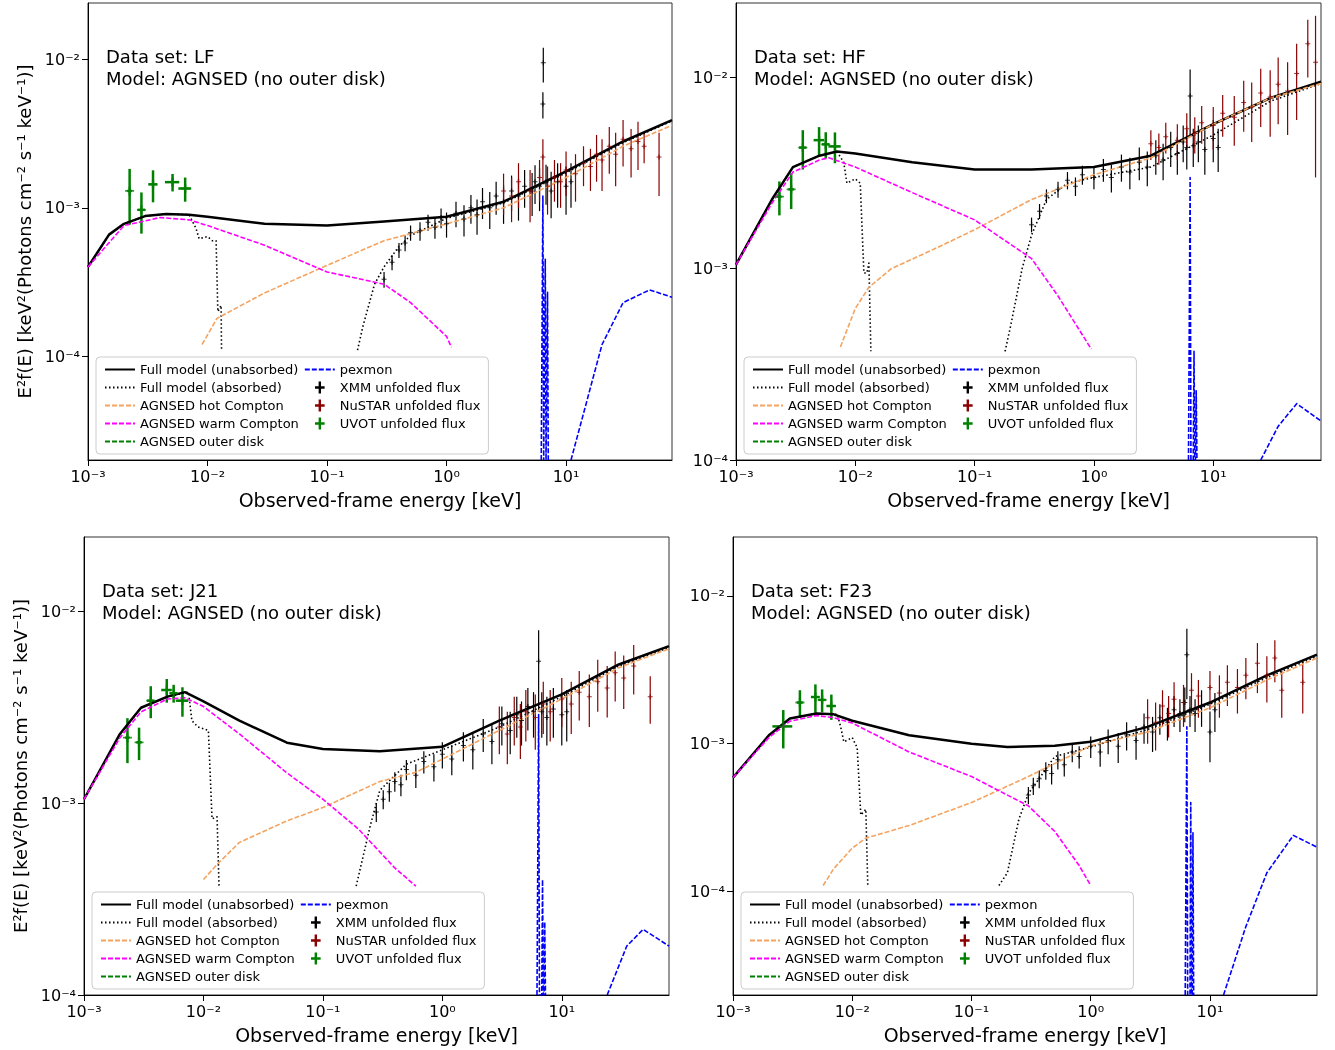 The image size is (1335, 1050). What do you see at coordinates (812, 590) in the screenshot?
I see `annotation: Data set: F23` at bounding box center [812, 590].